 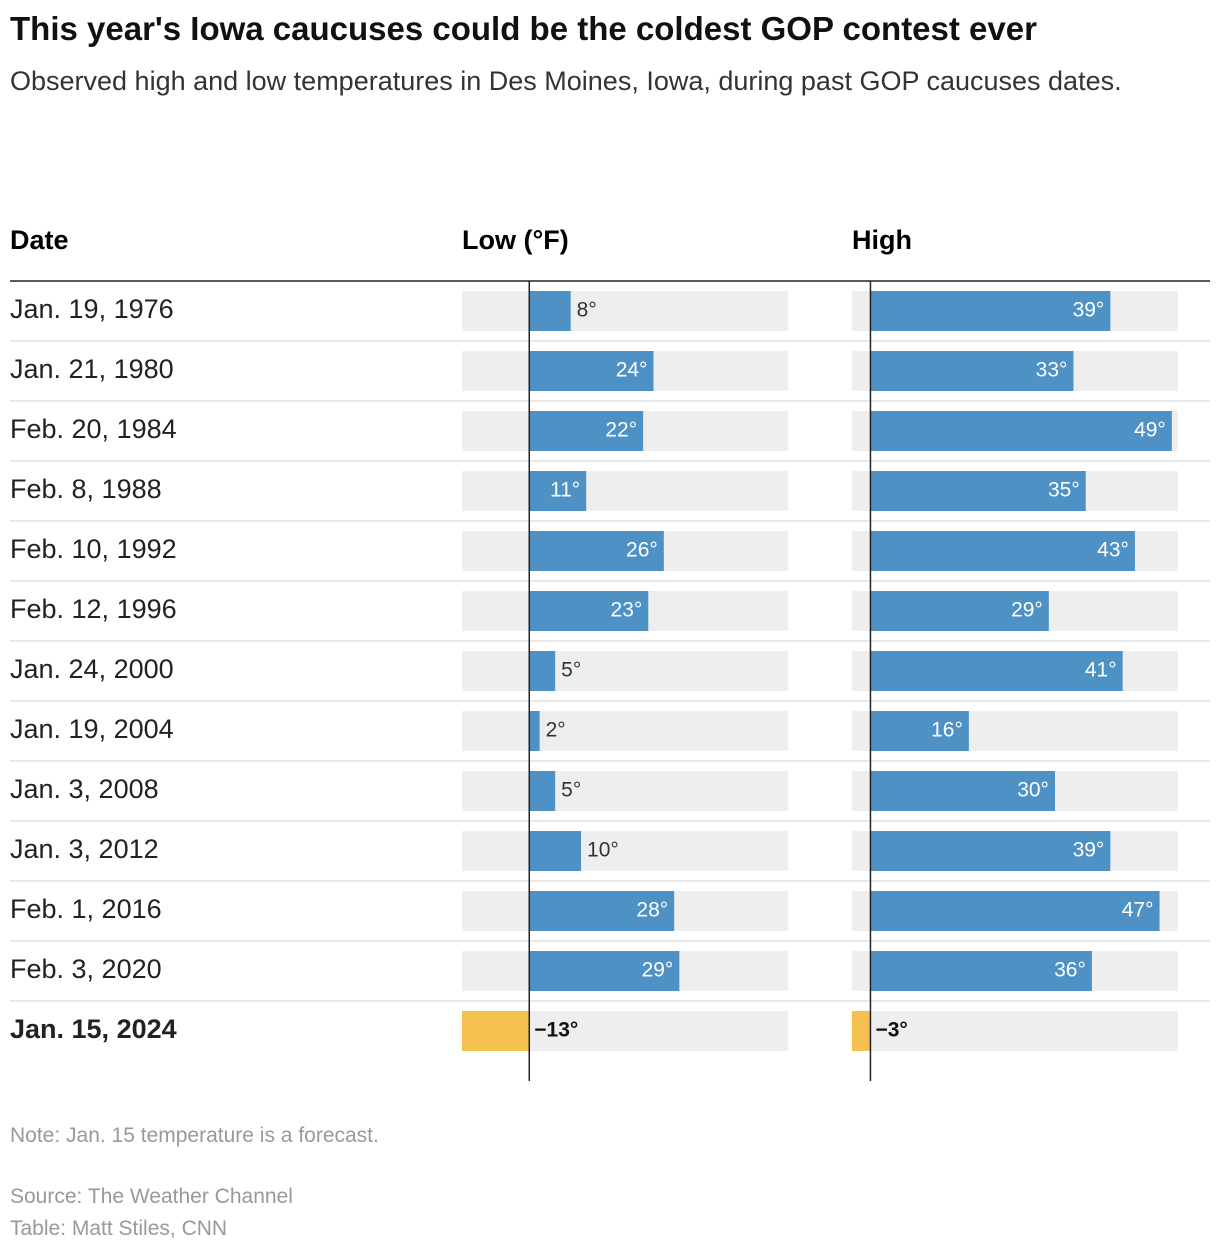 I want to click on value-label: 28°, so click(x=652, y=910).